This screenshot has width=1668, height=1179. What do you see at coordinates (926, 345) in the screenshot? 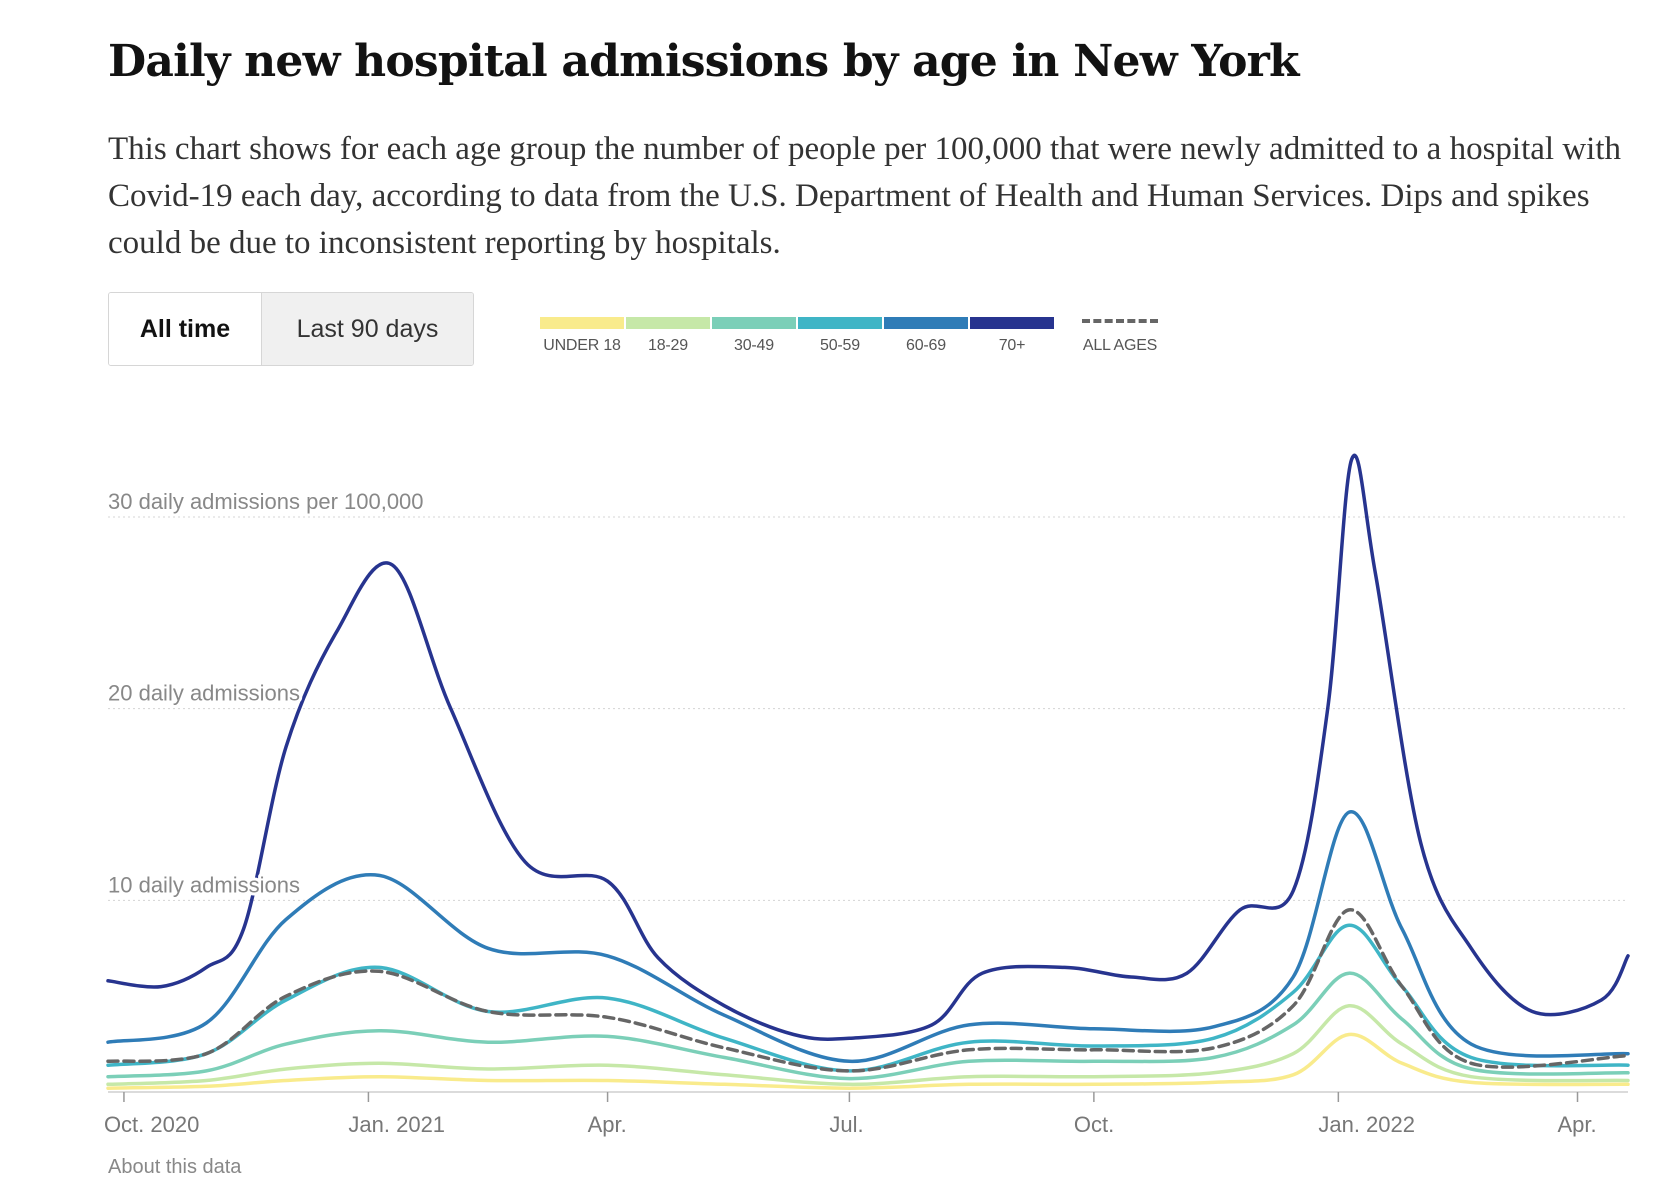
I see `legend-label: 60-69` at bounding box center [926, 345].